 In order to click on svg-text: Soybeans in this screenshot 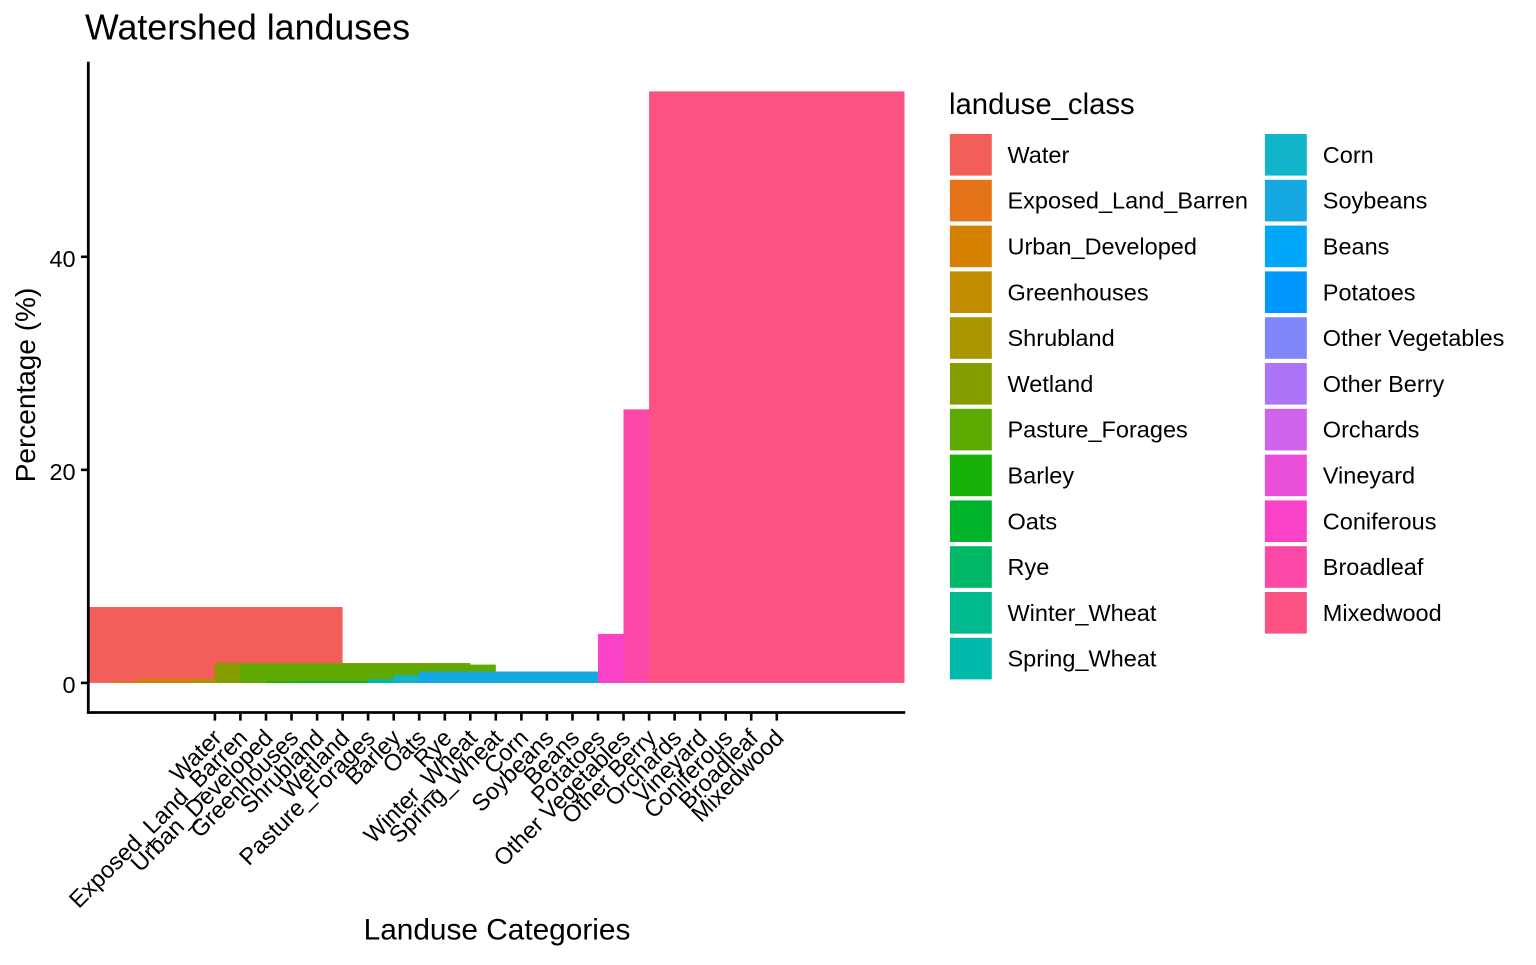, I will do `click(1375, 201)`.